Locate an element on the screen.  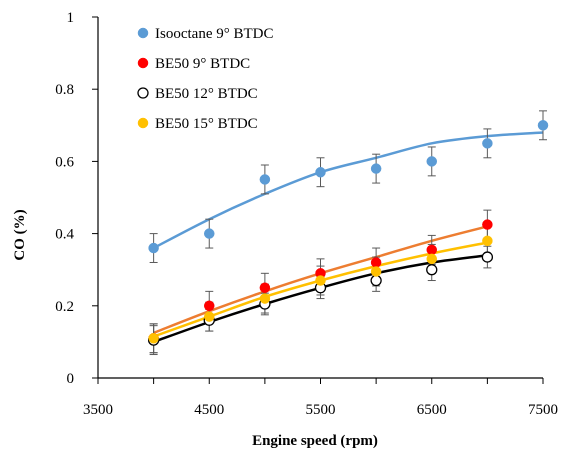
y-axis-title: CO (%) is located at coordinates (20, 234).